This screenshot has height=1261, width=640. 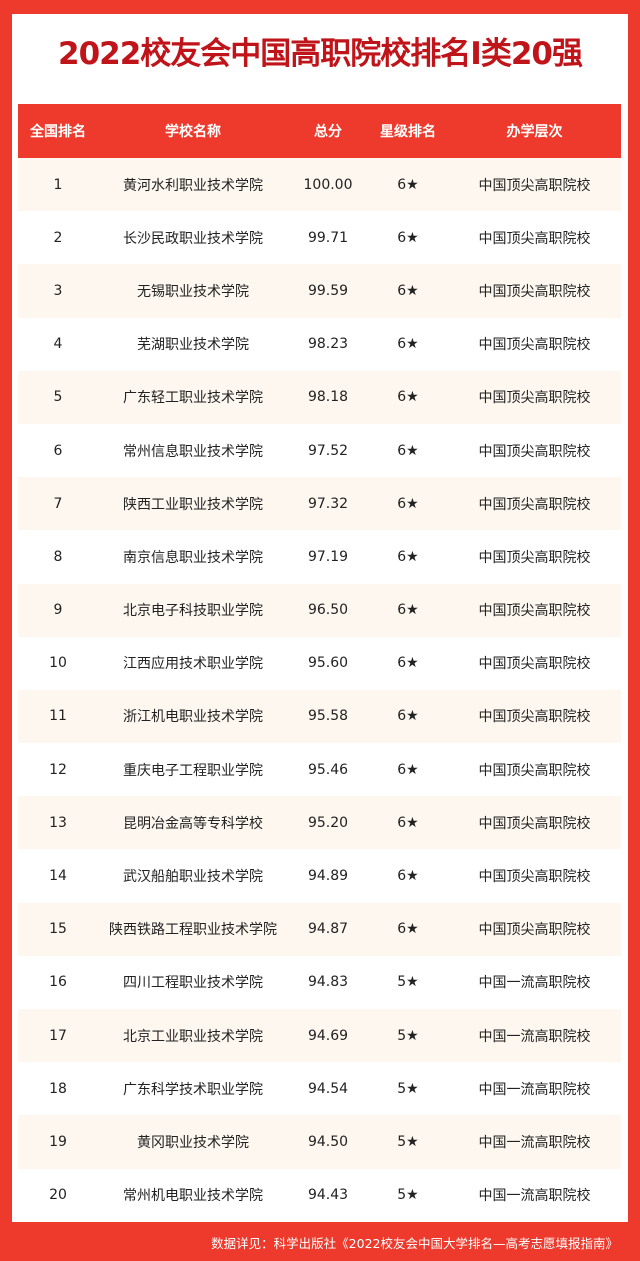 What do you see at coordinates (58, 397) in the screenshot?
I see `rank-cell: 5` at bounding box center [58, 397].